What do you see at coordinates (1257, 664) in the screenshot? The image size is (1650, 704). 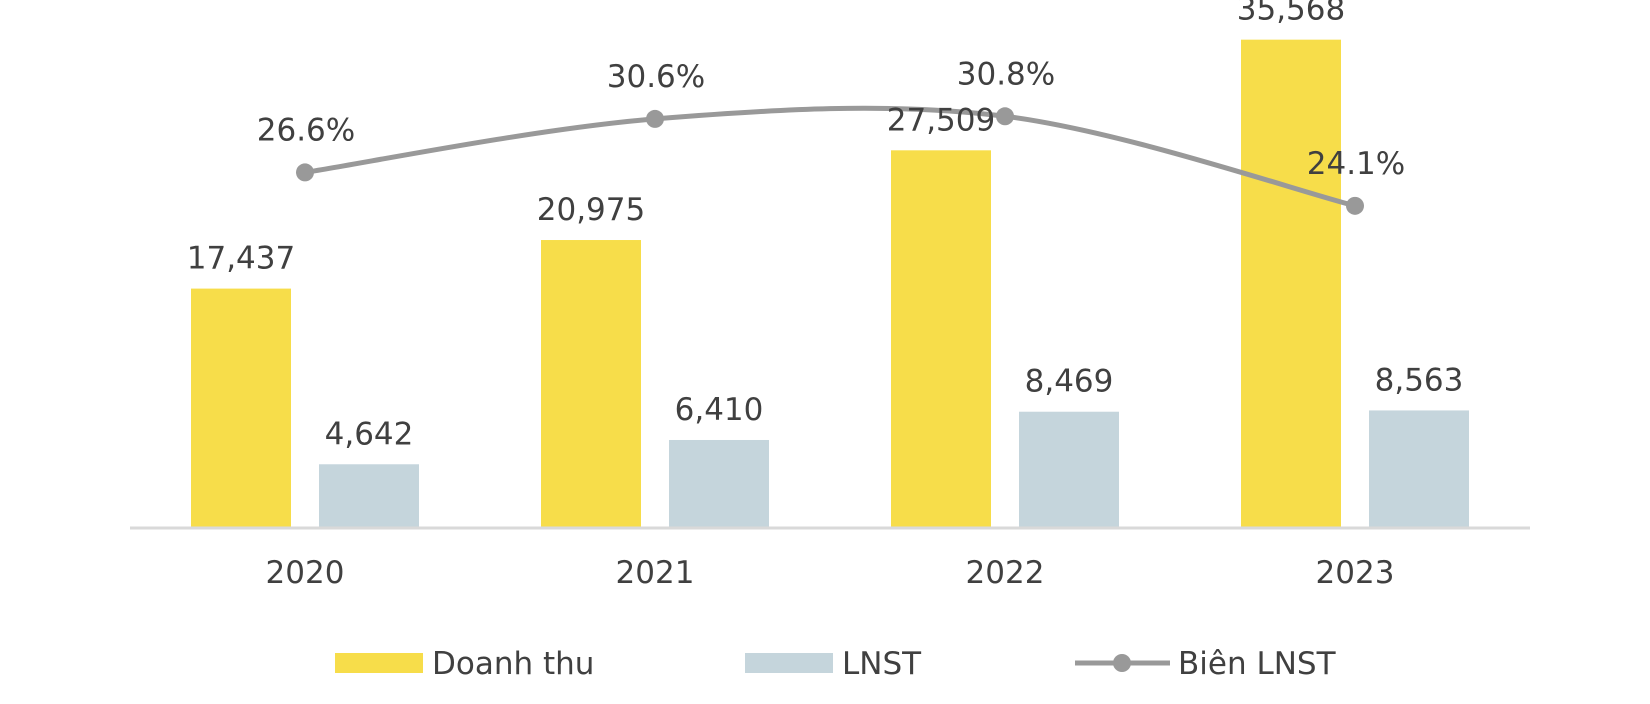 I see `legend-label-biên-lnst: Biên LNST` at bounding box center [1257, 664].